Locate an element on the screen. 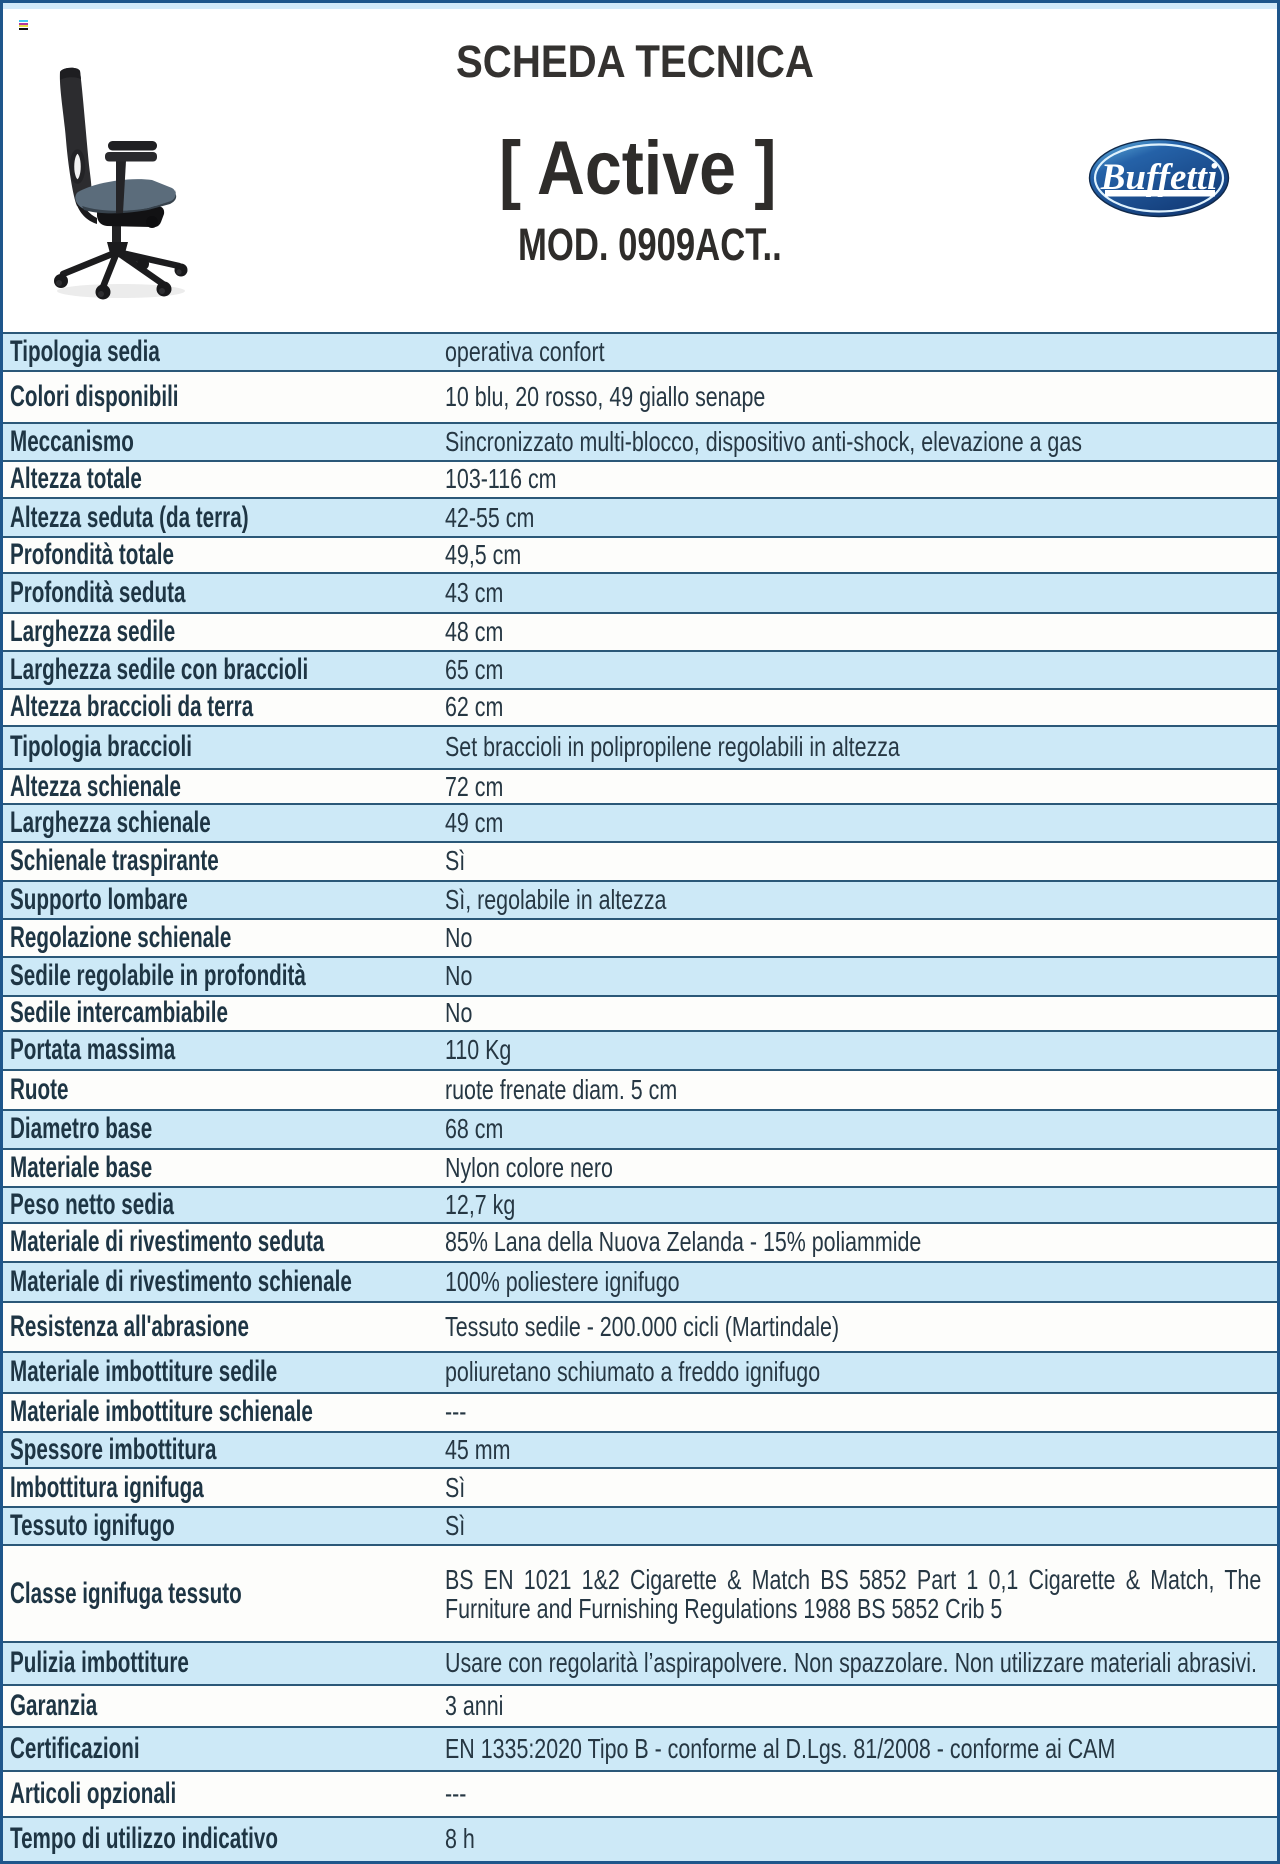 This screenshot has height=1864, width=1280. svg-text: Buffetti is located at coordinates (1159, 177).